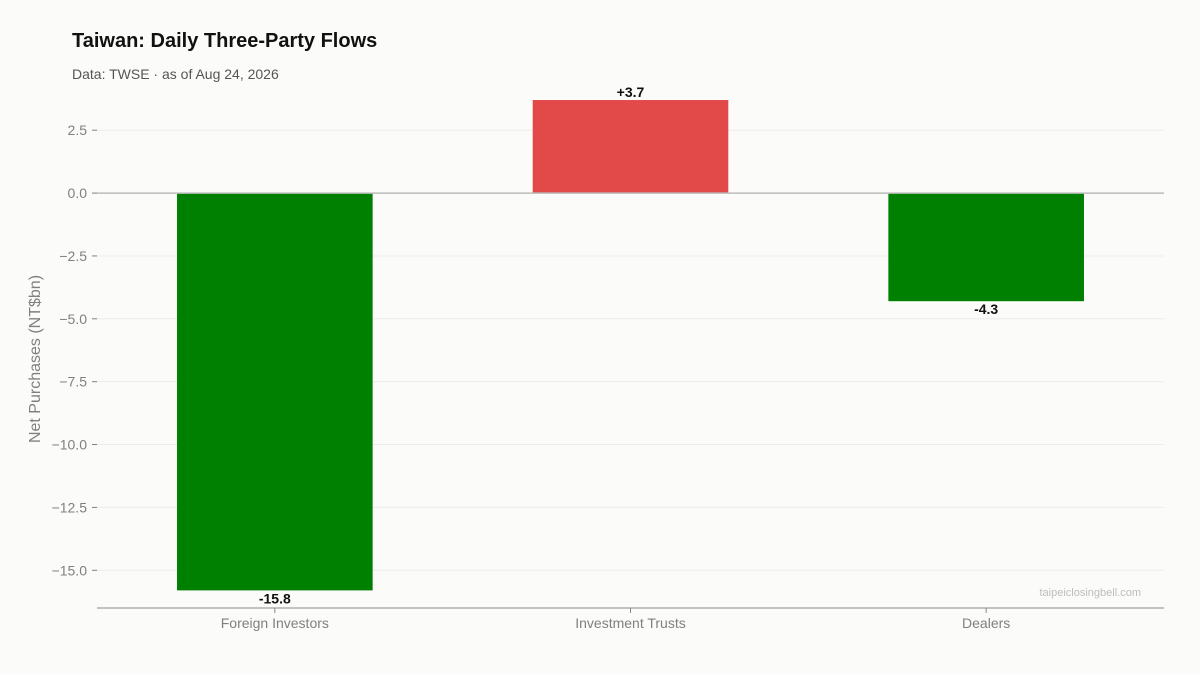  I want to click on x-tick-label: Foreign Investors, so click(275, 623).